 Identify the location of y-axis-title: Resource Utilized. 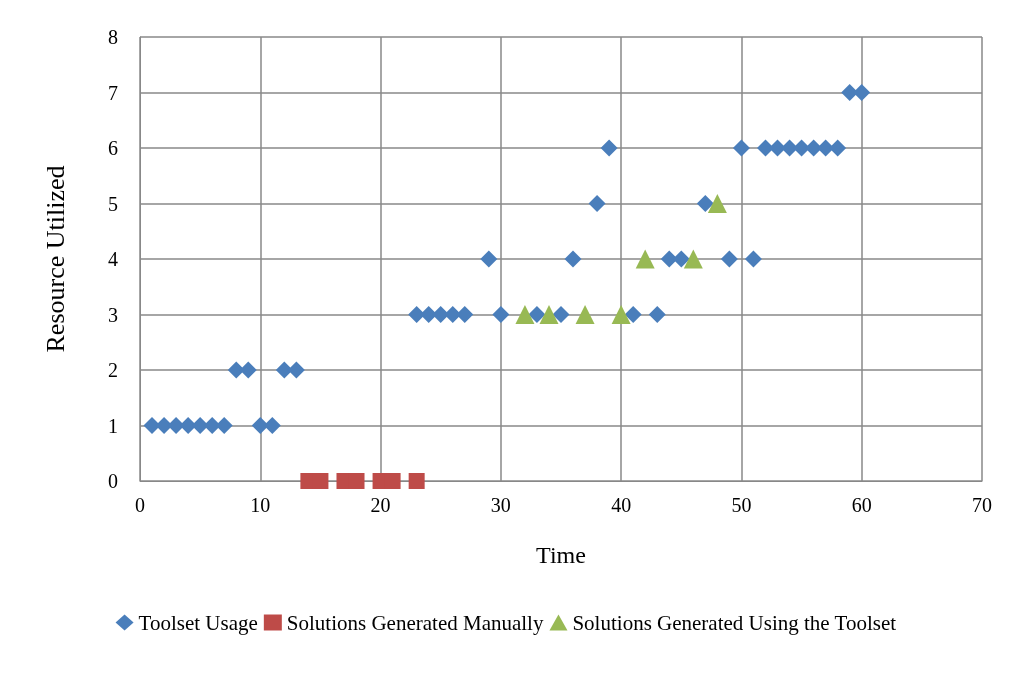
(55, 259).